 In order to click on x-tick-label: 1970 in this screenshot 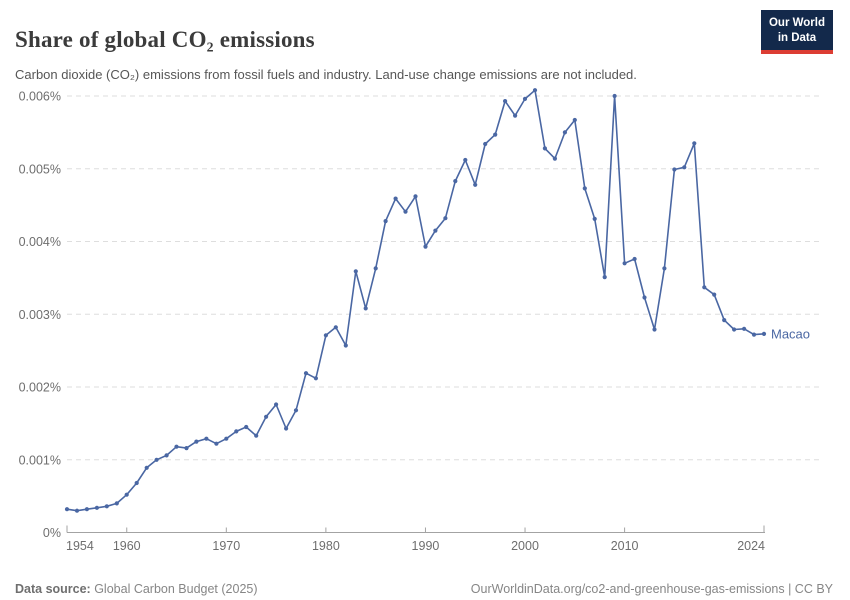, I will do `click(226, 546)`.